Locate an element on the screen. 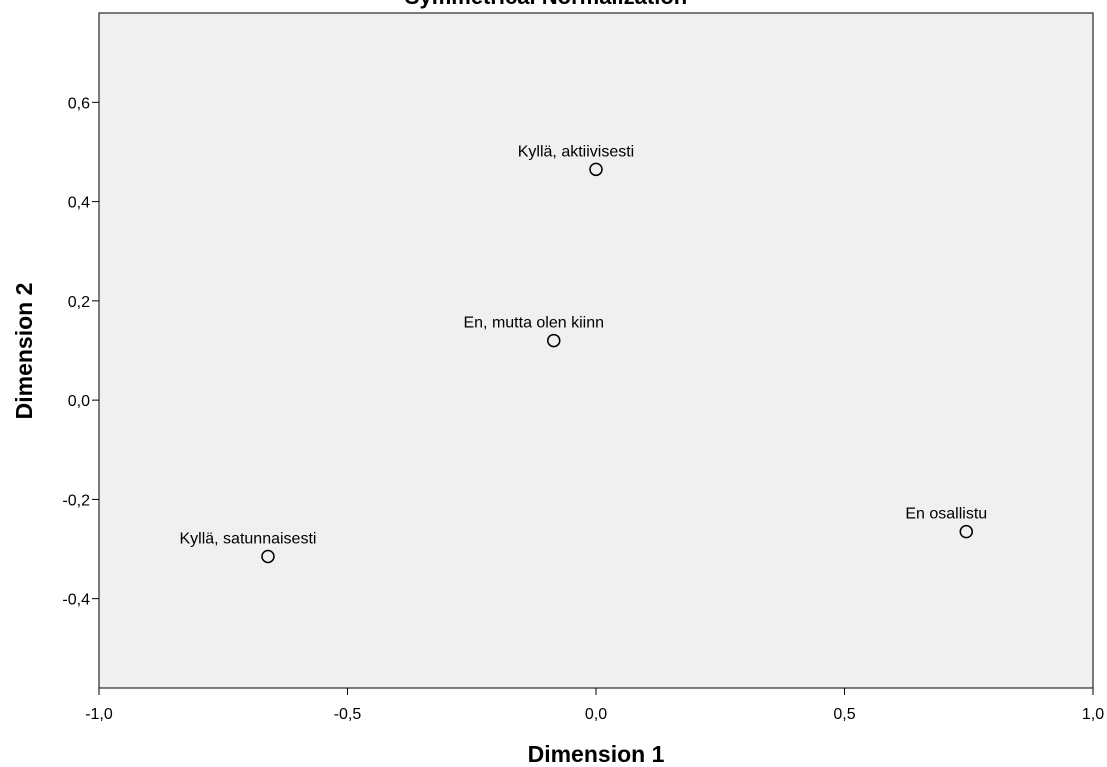 This screenshot has width=1107, height=767. y-axis-title: Dimension 2 is located at coordinates (24, 351).